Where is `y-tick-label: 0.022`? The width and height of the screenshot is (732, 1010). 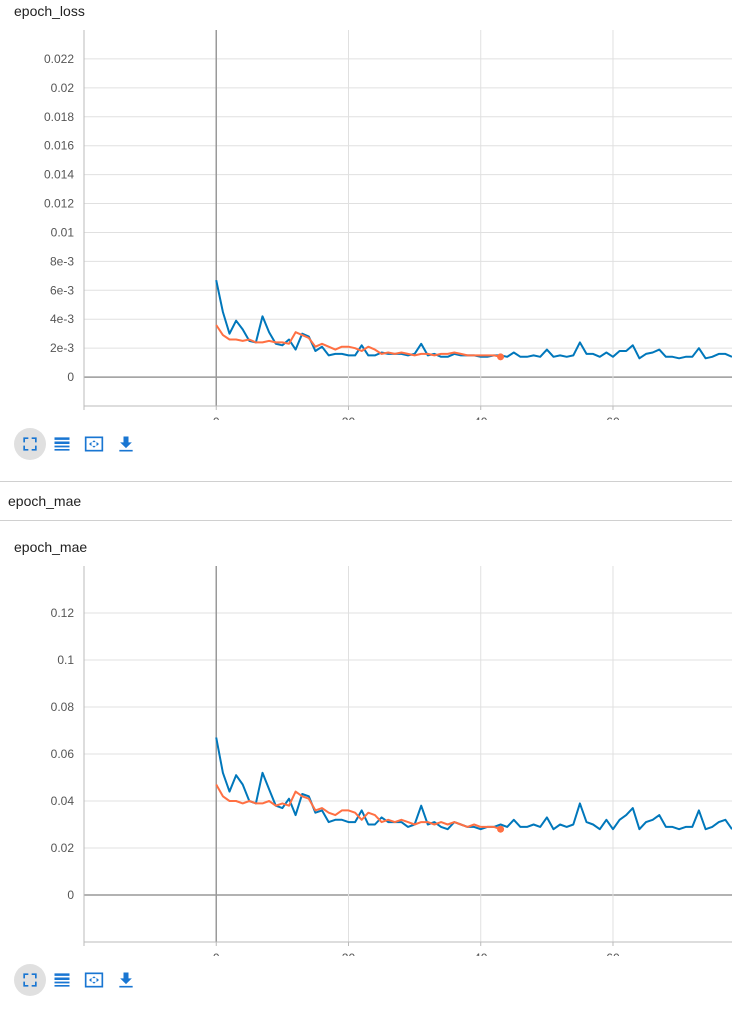 y-tick-label: 0.022 is located at coordinates (59, 59).